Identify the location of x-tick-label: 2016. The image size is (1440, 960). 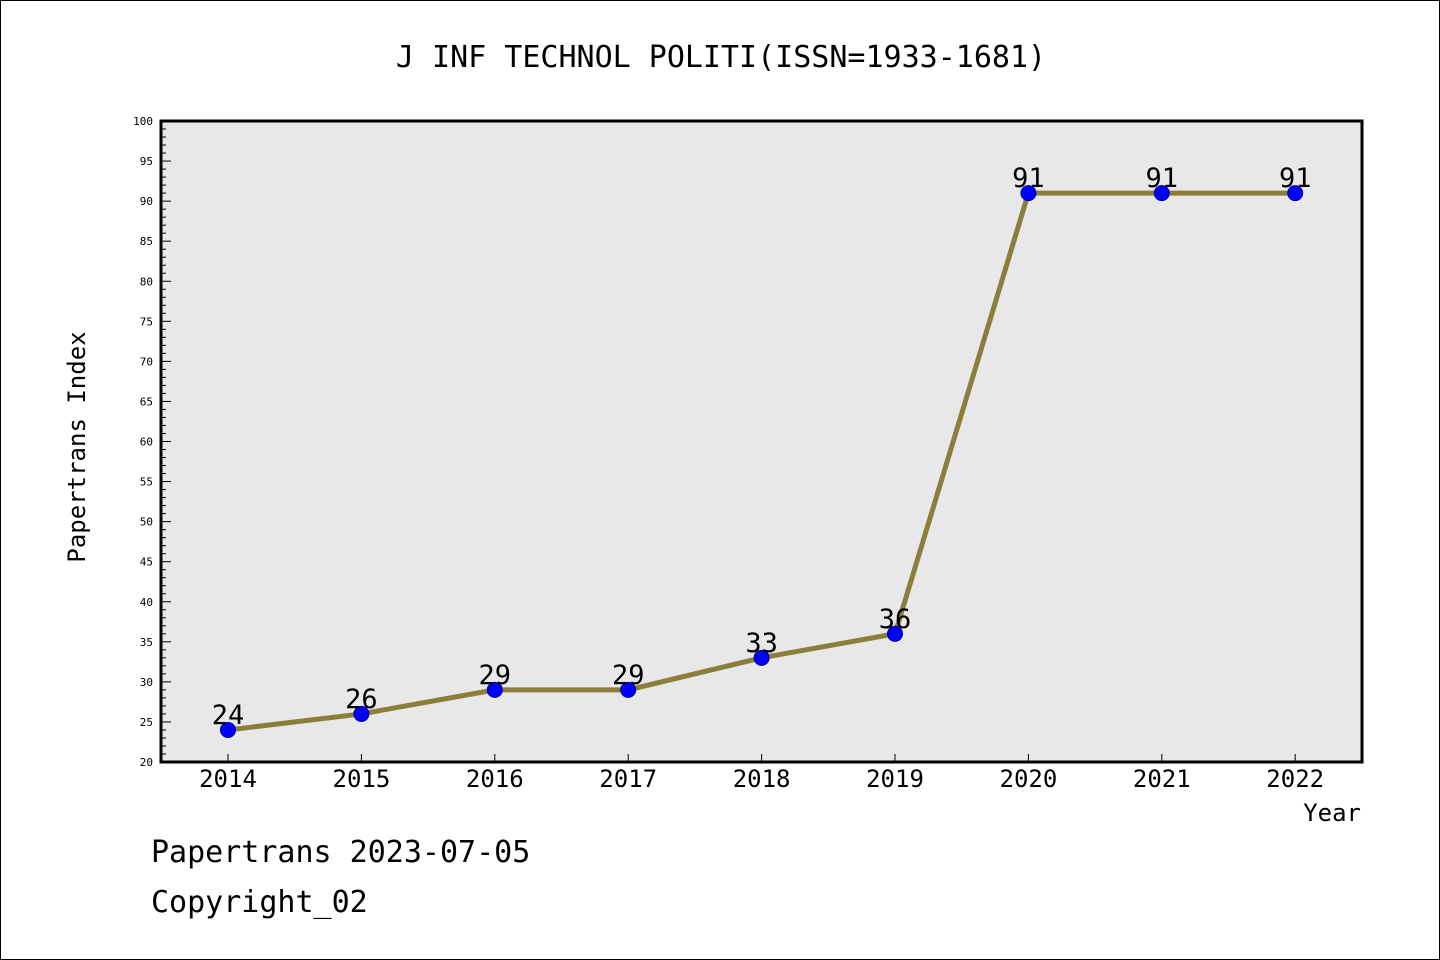
(495, 779).